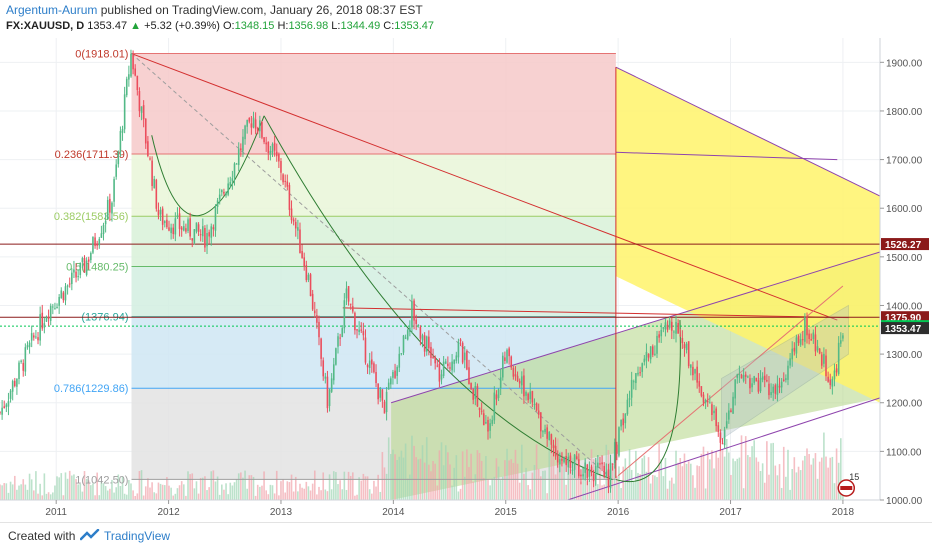 The height and width of the screenshot is (551, 932). I want to click on tradingview-brand: TradingView, so click(137, 536).